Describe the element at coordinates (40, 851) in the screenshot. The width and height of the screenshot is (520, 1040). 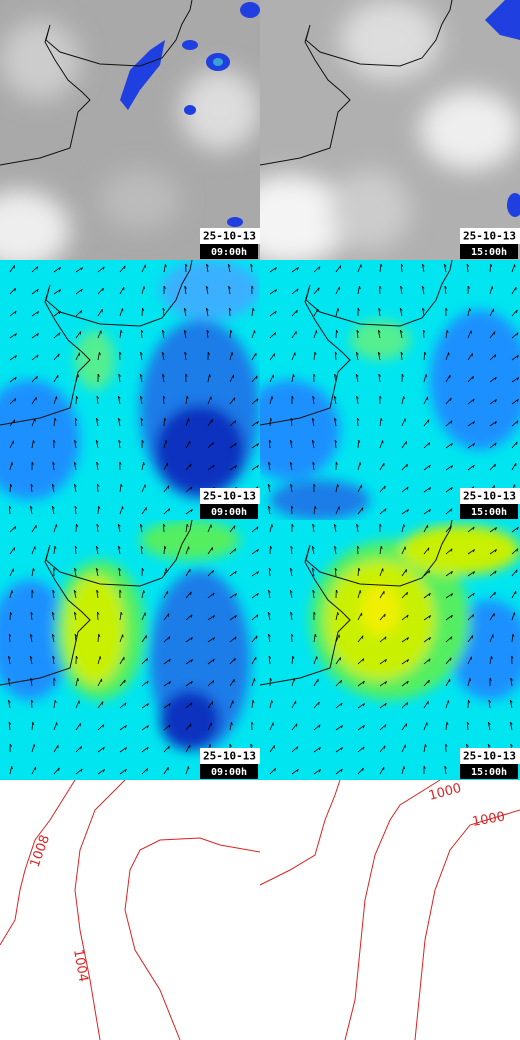
I see `isobar-label: 1008` at that location.